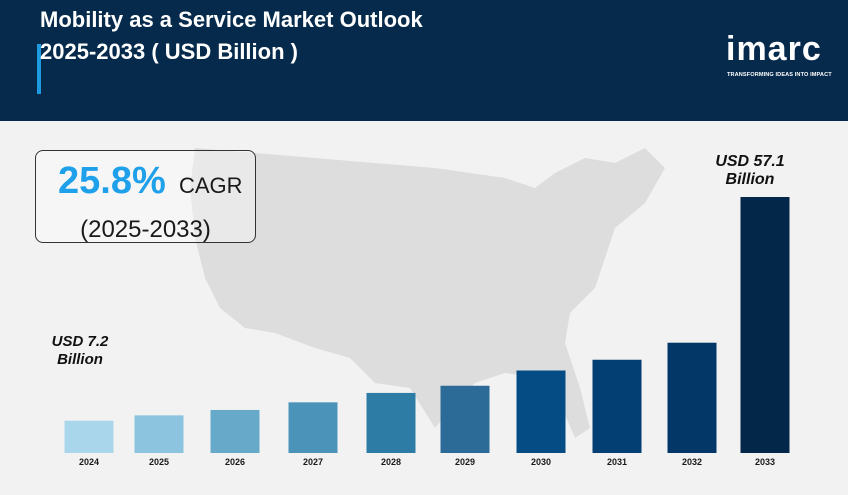 Image resolution: width=848 pixels, height=495 pixels. I want to click on start-value-annotation: USD 7.2 Billion, so click(80, 351).